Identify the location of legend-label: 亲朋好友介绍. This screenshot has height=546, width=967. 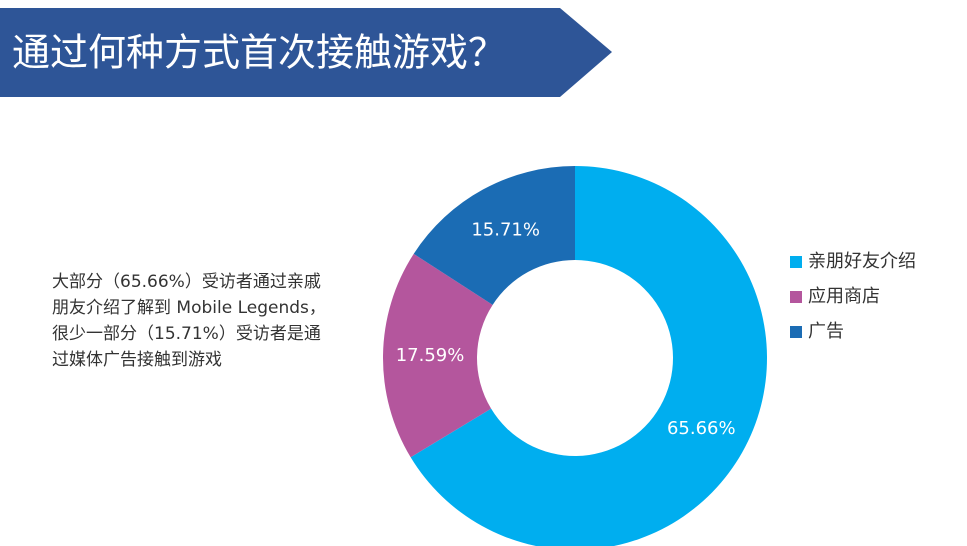
(862, 261).